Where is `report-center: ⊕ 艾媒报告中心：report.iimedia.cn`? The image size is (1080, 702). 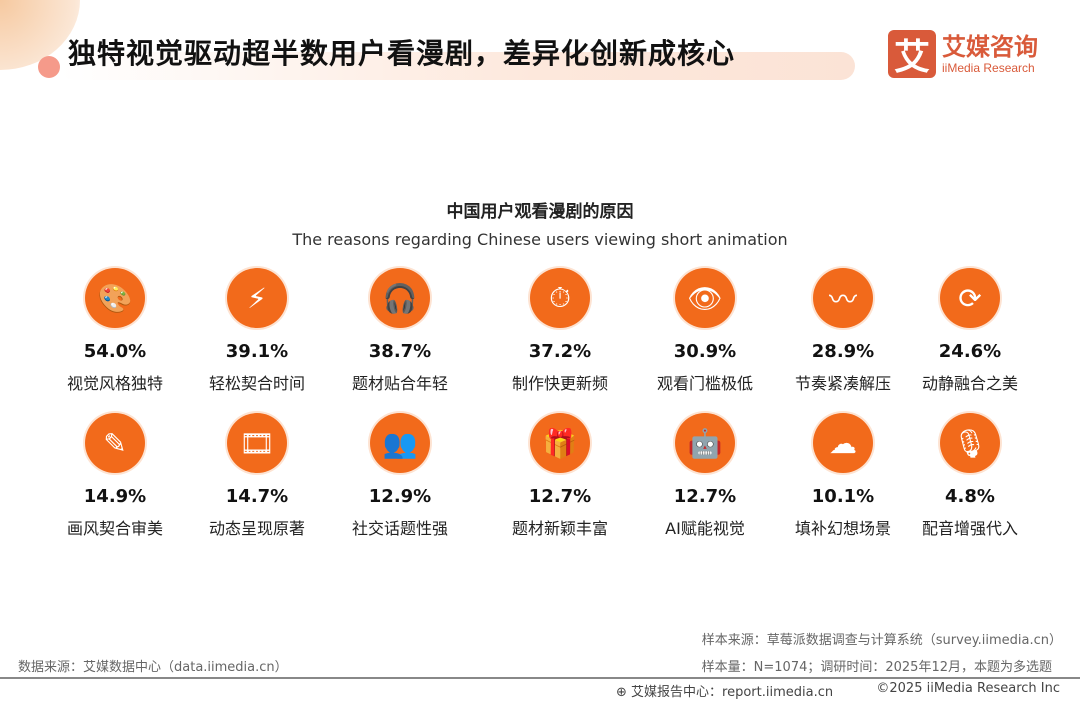
report-center: ⊕ 艾媒报告中心：report.iimedia.cn is located at coordinates (724, 690).